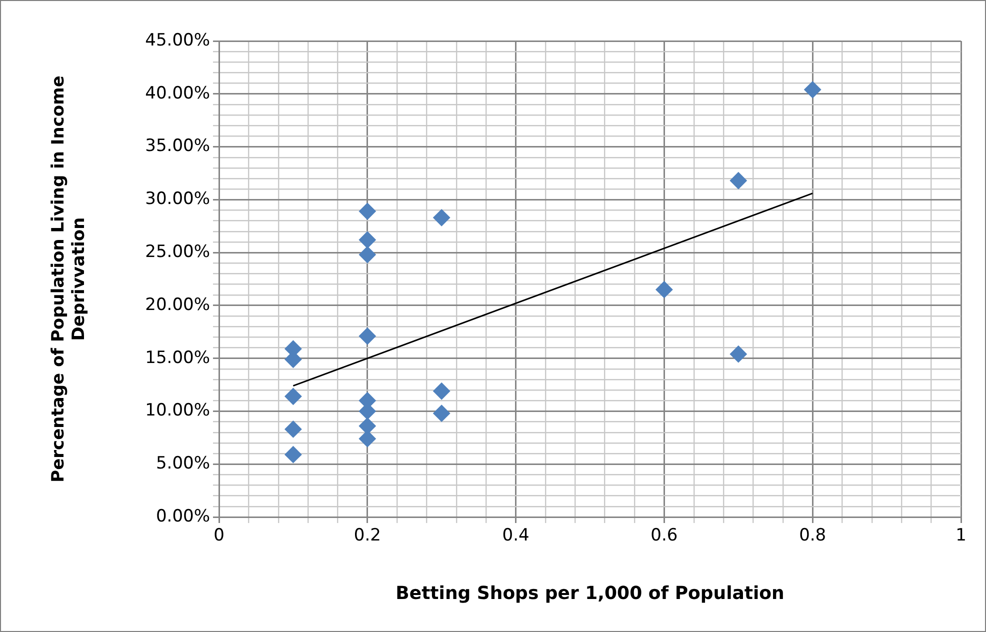  I want to click on y-tick-label: 5.00%, so click(183, 464).